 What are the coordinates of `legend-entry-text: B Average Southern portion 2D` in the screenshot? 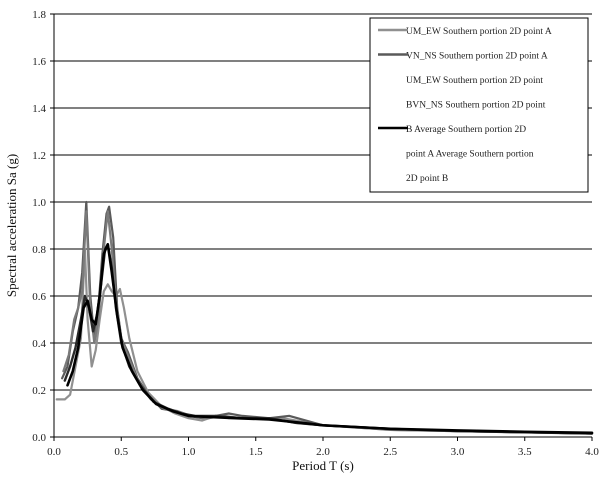 It's located at (466, 130).